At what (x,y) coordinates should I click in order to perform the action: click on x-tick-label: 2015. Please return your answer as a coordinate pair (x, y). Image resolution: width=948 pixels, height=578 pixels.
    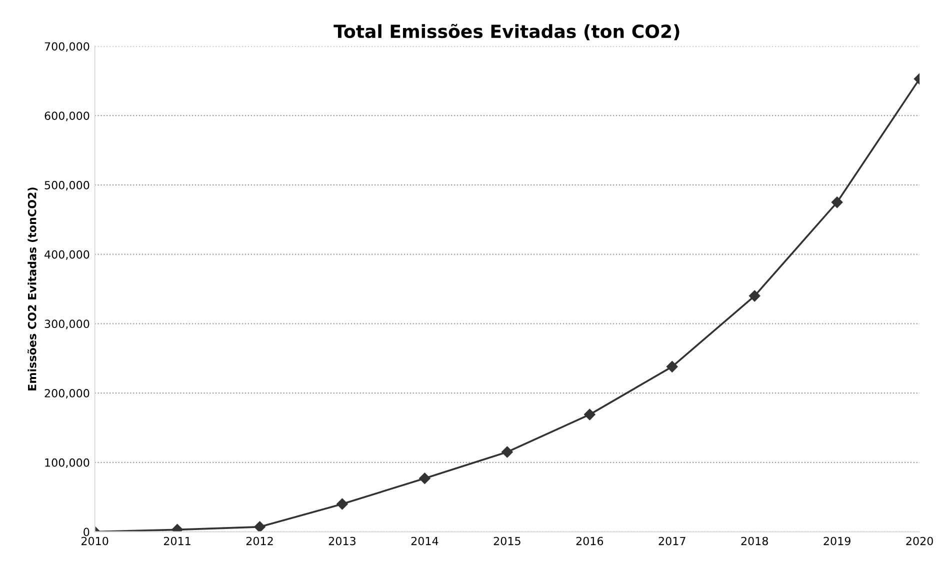
    Looking at the image, I should click on (507, 541).